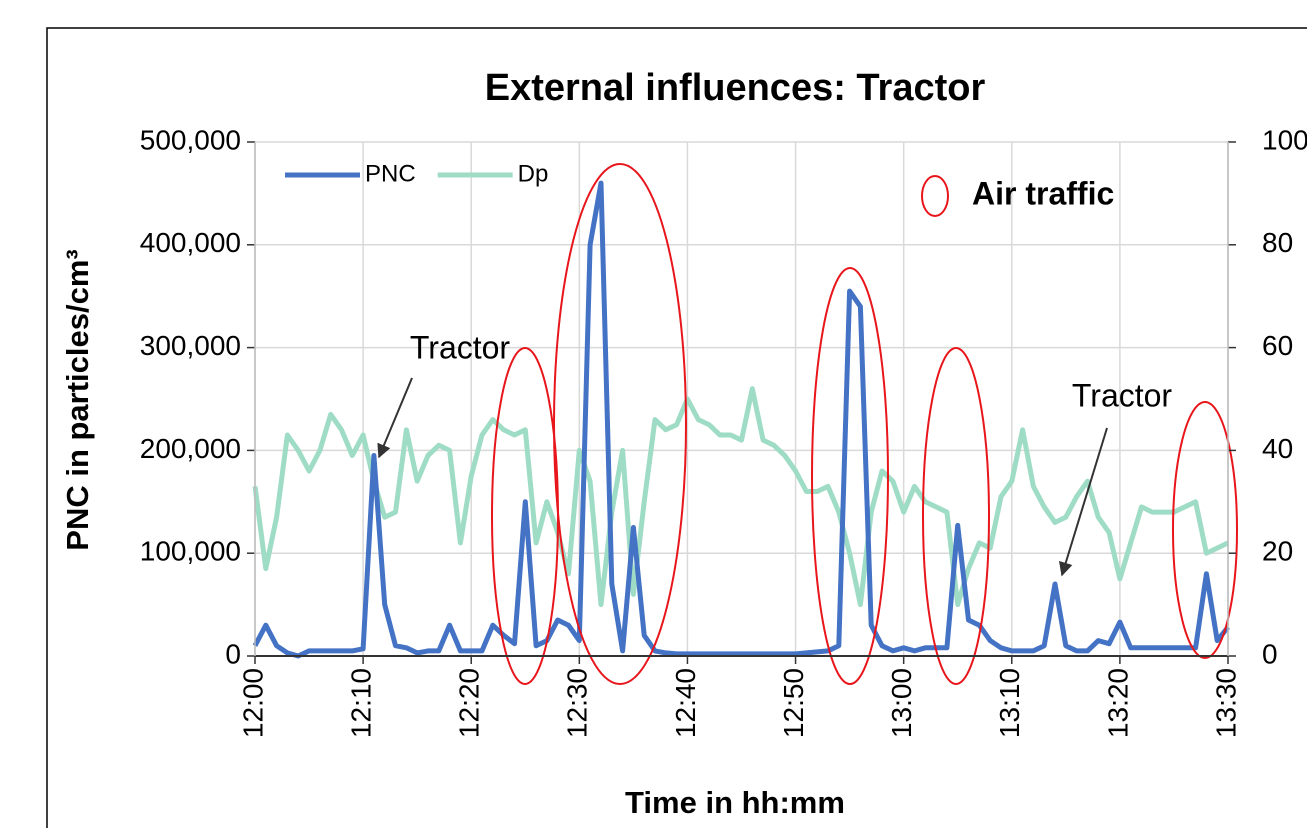 This screenshot has width=1307, height=828. Describe the element at coordinates (901, 703) in the screenshot. I see `x-tick-label: 13:00` at that location.